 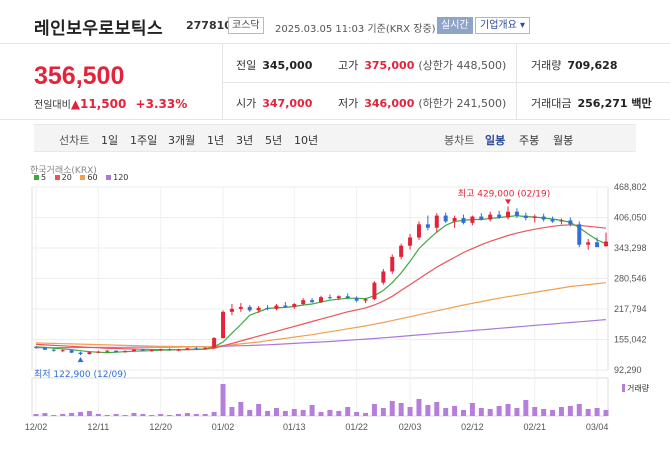 I want to click on price-change: 전일대비▲11,500 +3.33%, so click(x=110, y=103).